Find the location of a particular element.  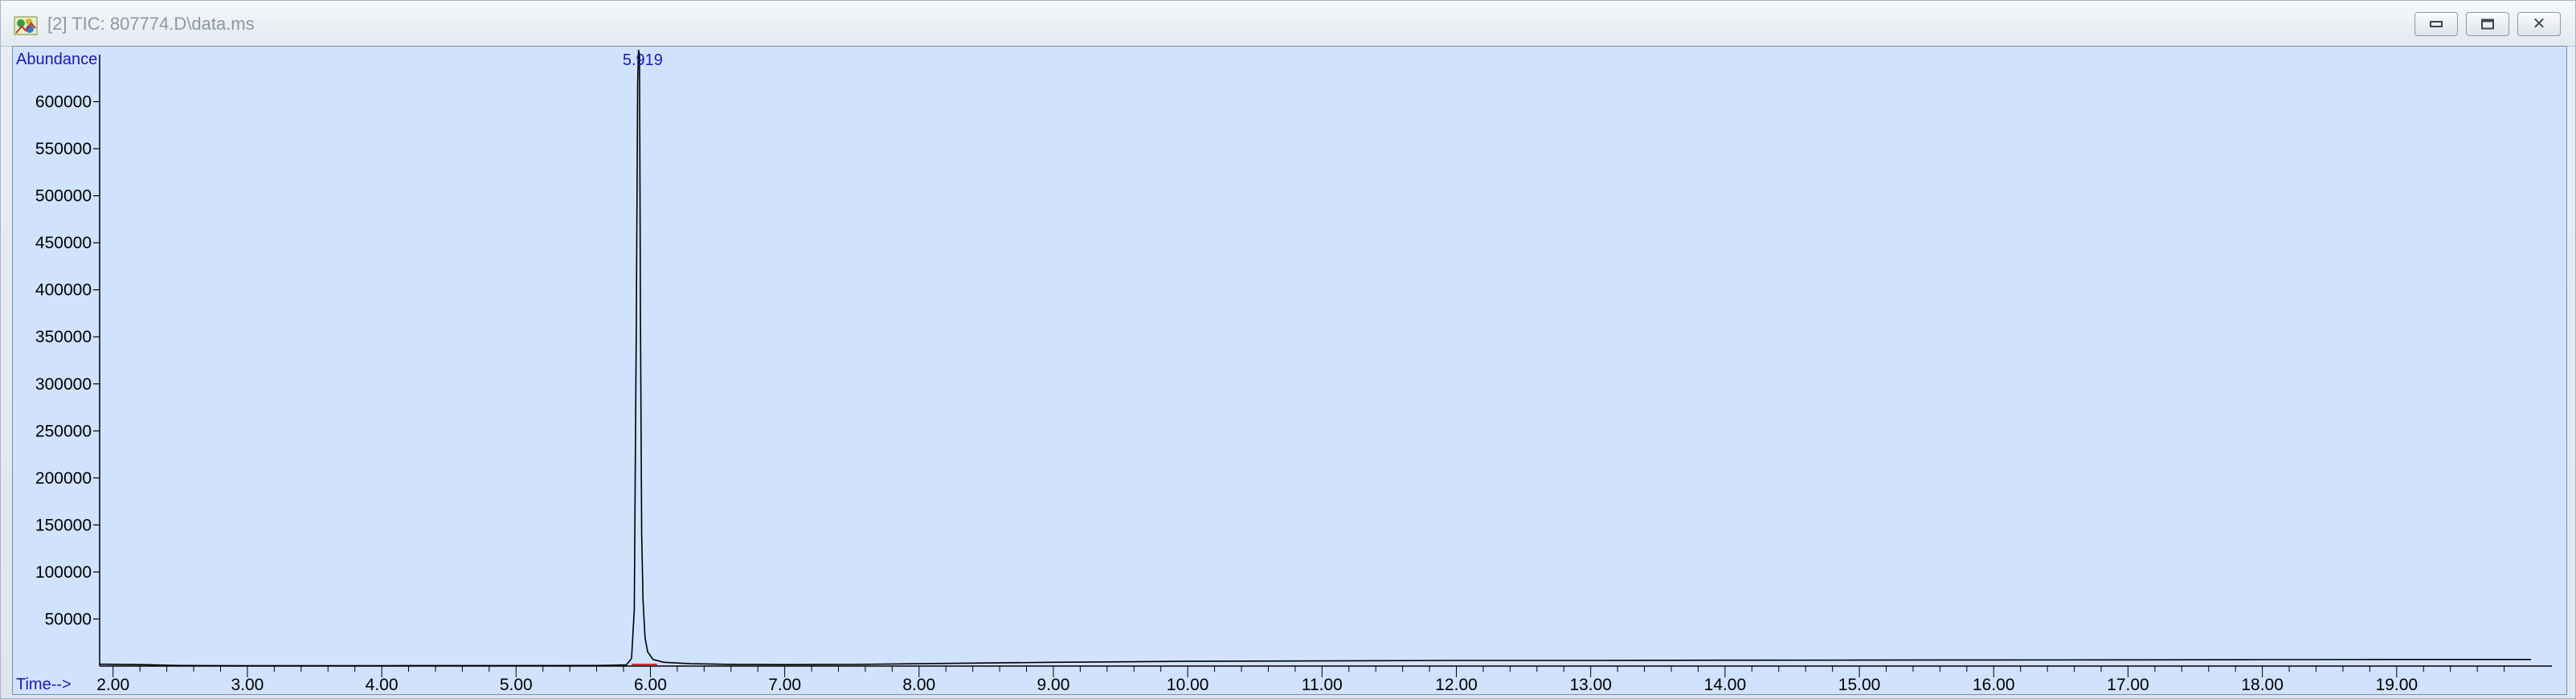

y-tick-label: 500000 is located at coordinates (63, 196).